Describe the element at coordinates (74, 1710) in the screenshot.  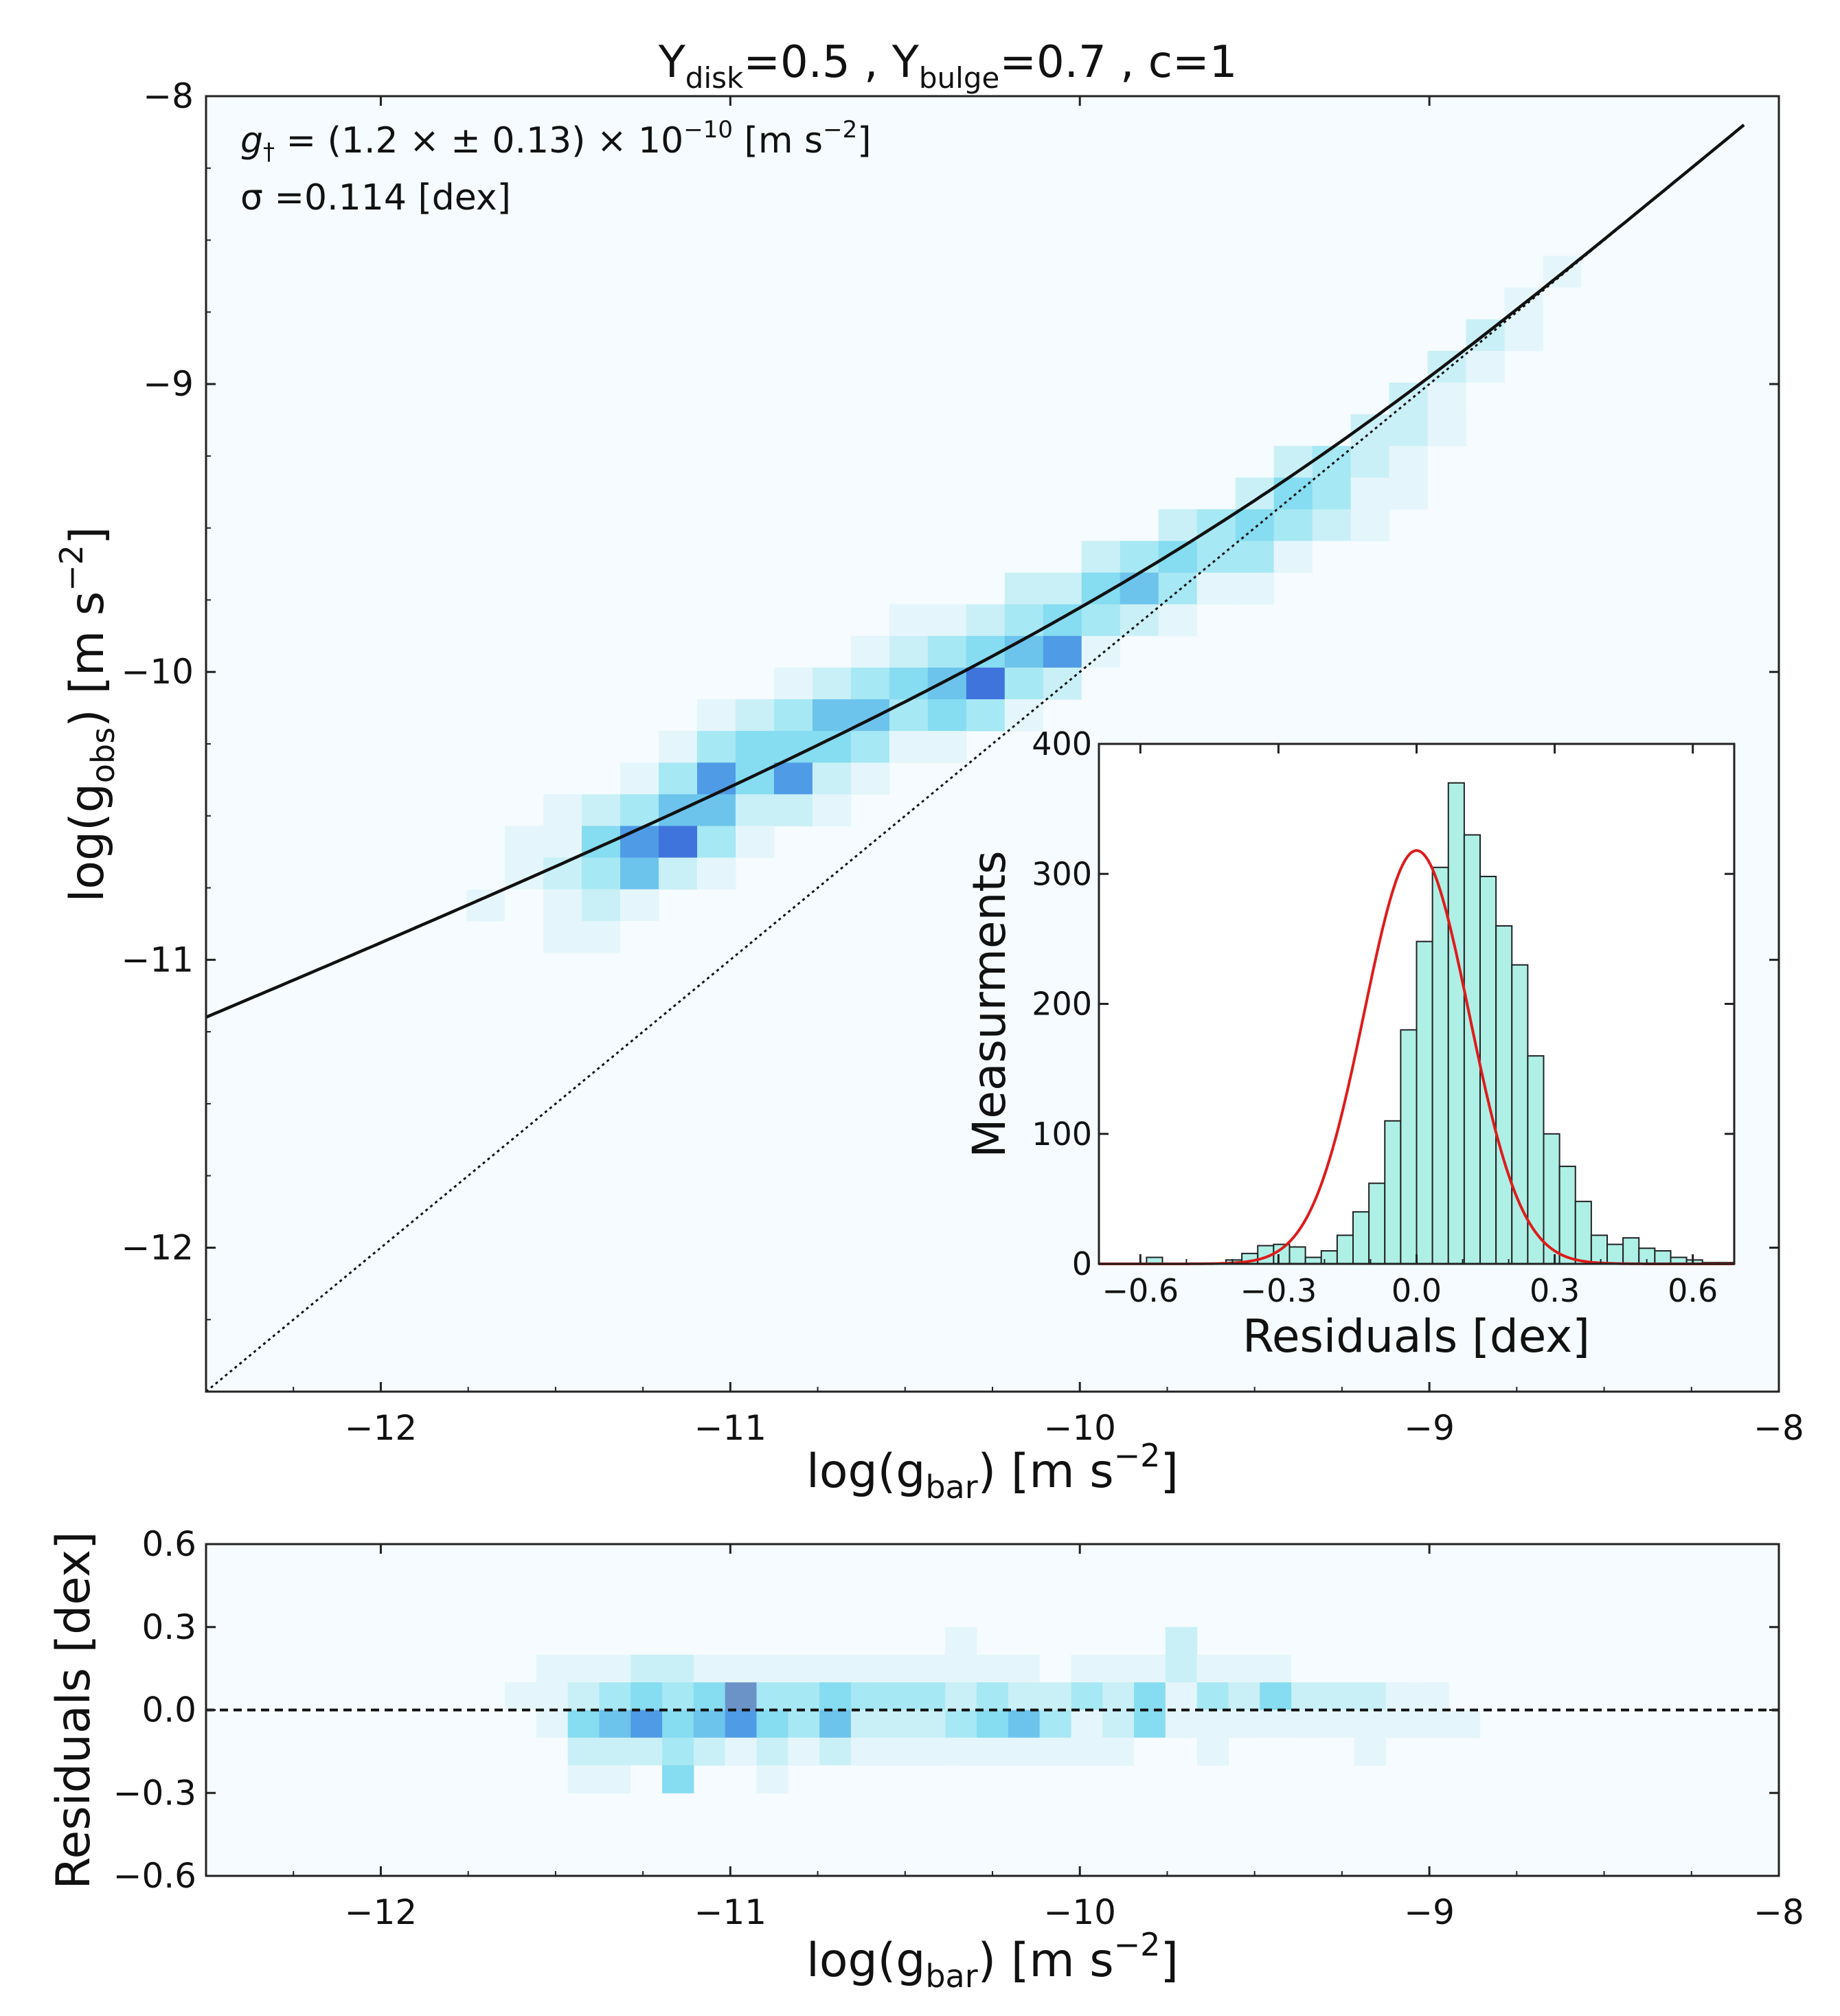
I see `residuals-y-axis-title: Residuals [dex]` at that location.